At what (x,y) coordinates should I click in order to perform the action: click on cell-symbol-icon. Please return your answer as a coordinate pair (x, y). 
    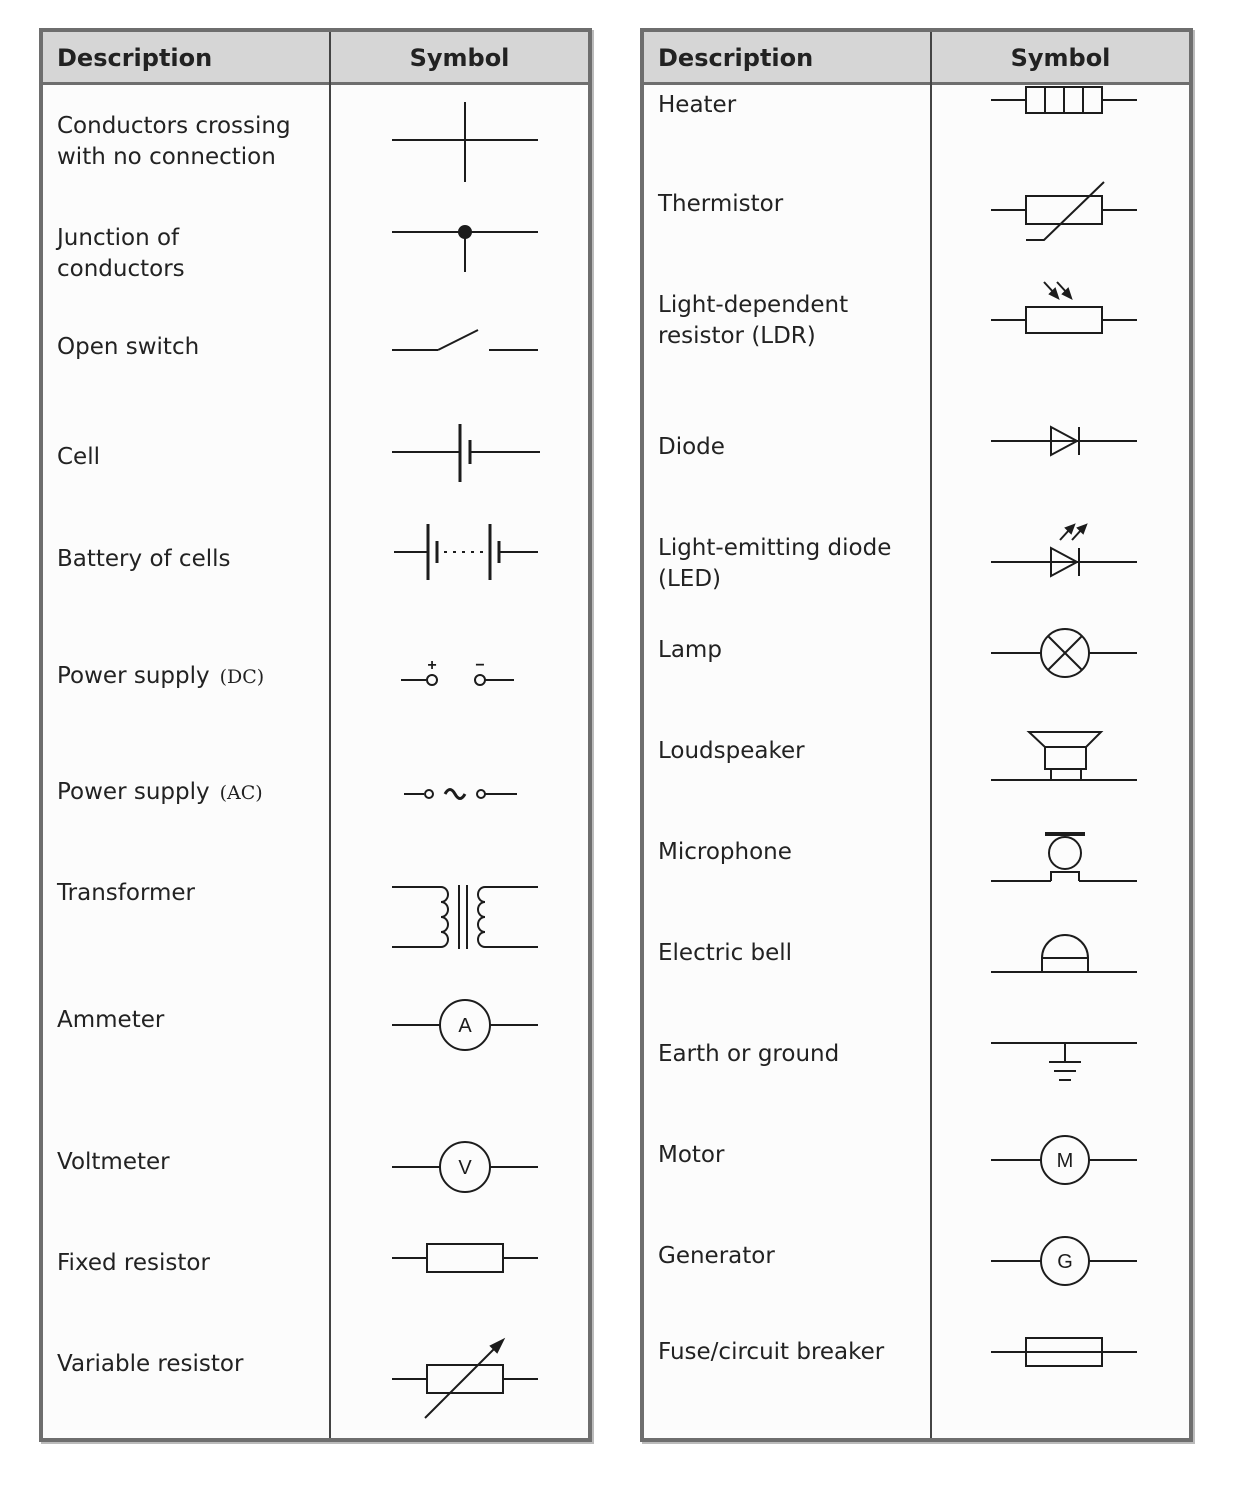
    Looking at the image, I should click on (466, 453).